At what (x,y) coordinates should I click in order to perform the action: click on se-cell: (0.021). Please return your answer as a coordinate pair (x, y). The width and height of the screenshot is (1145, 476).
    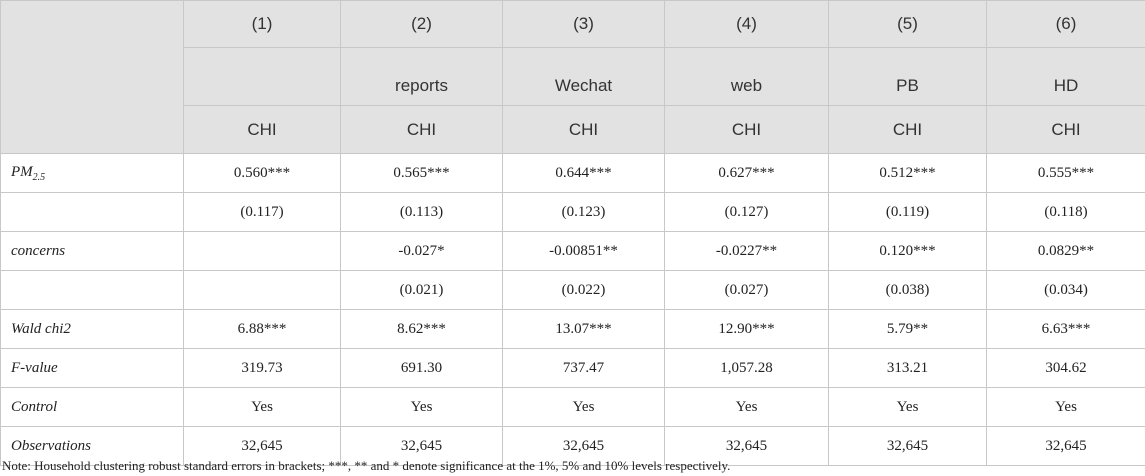
    Looking at the image, I should click on (421, 290).